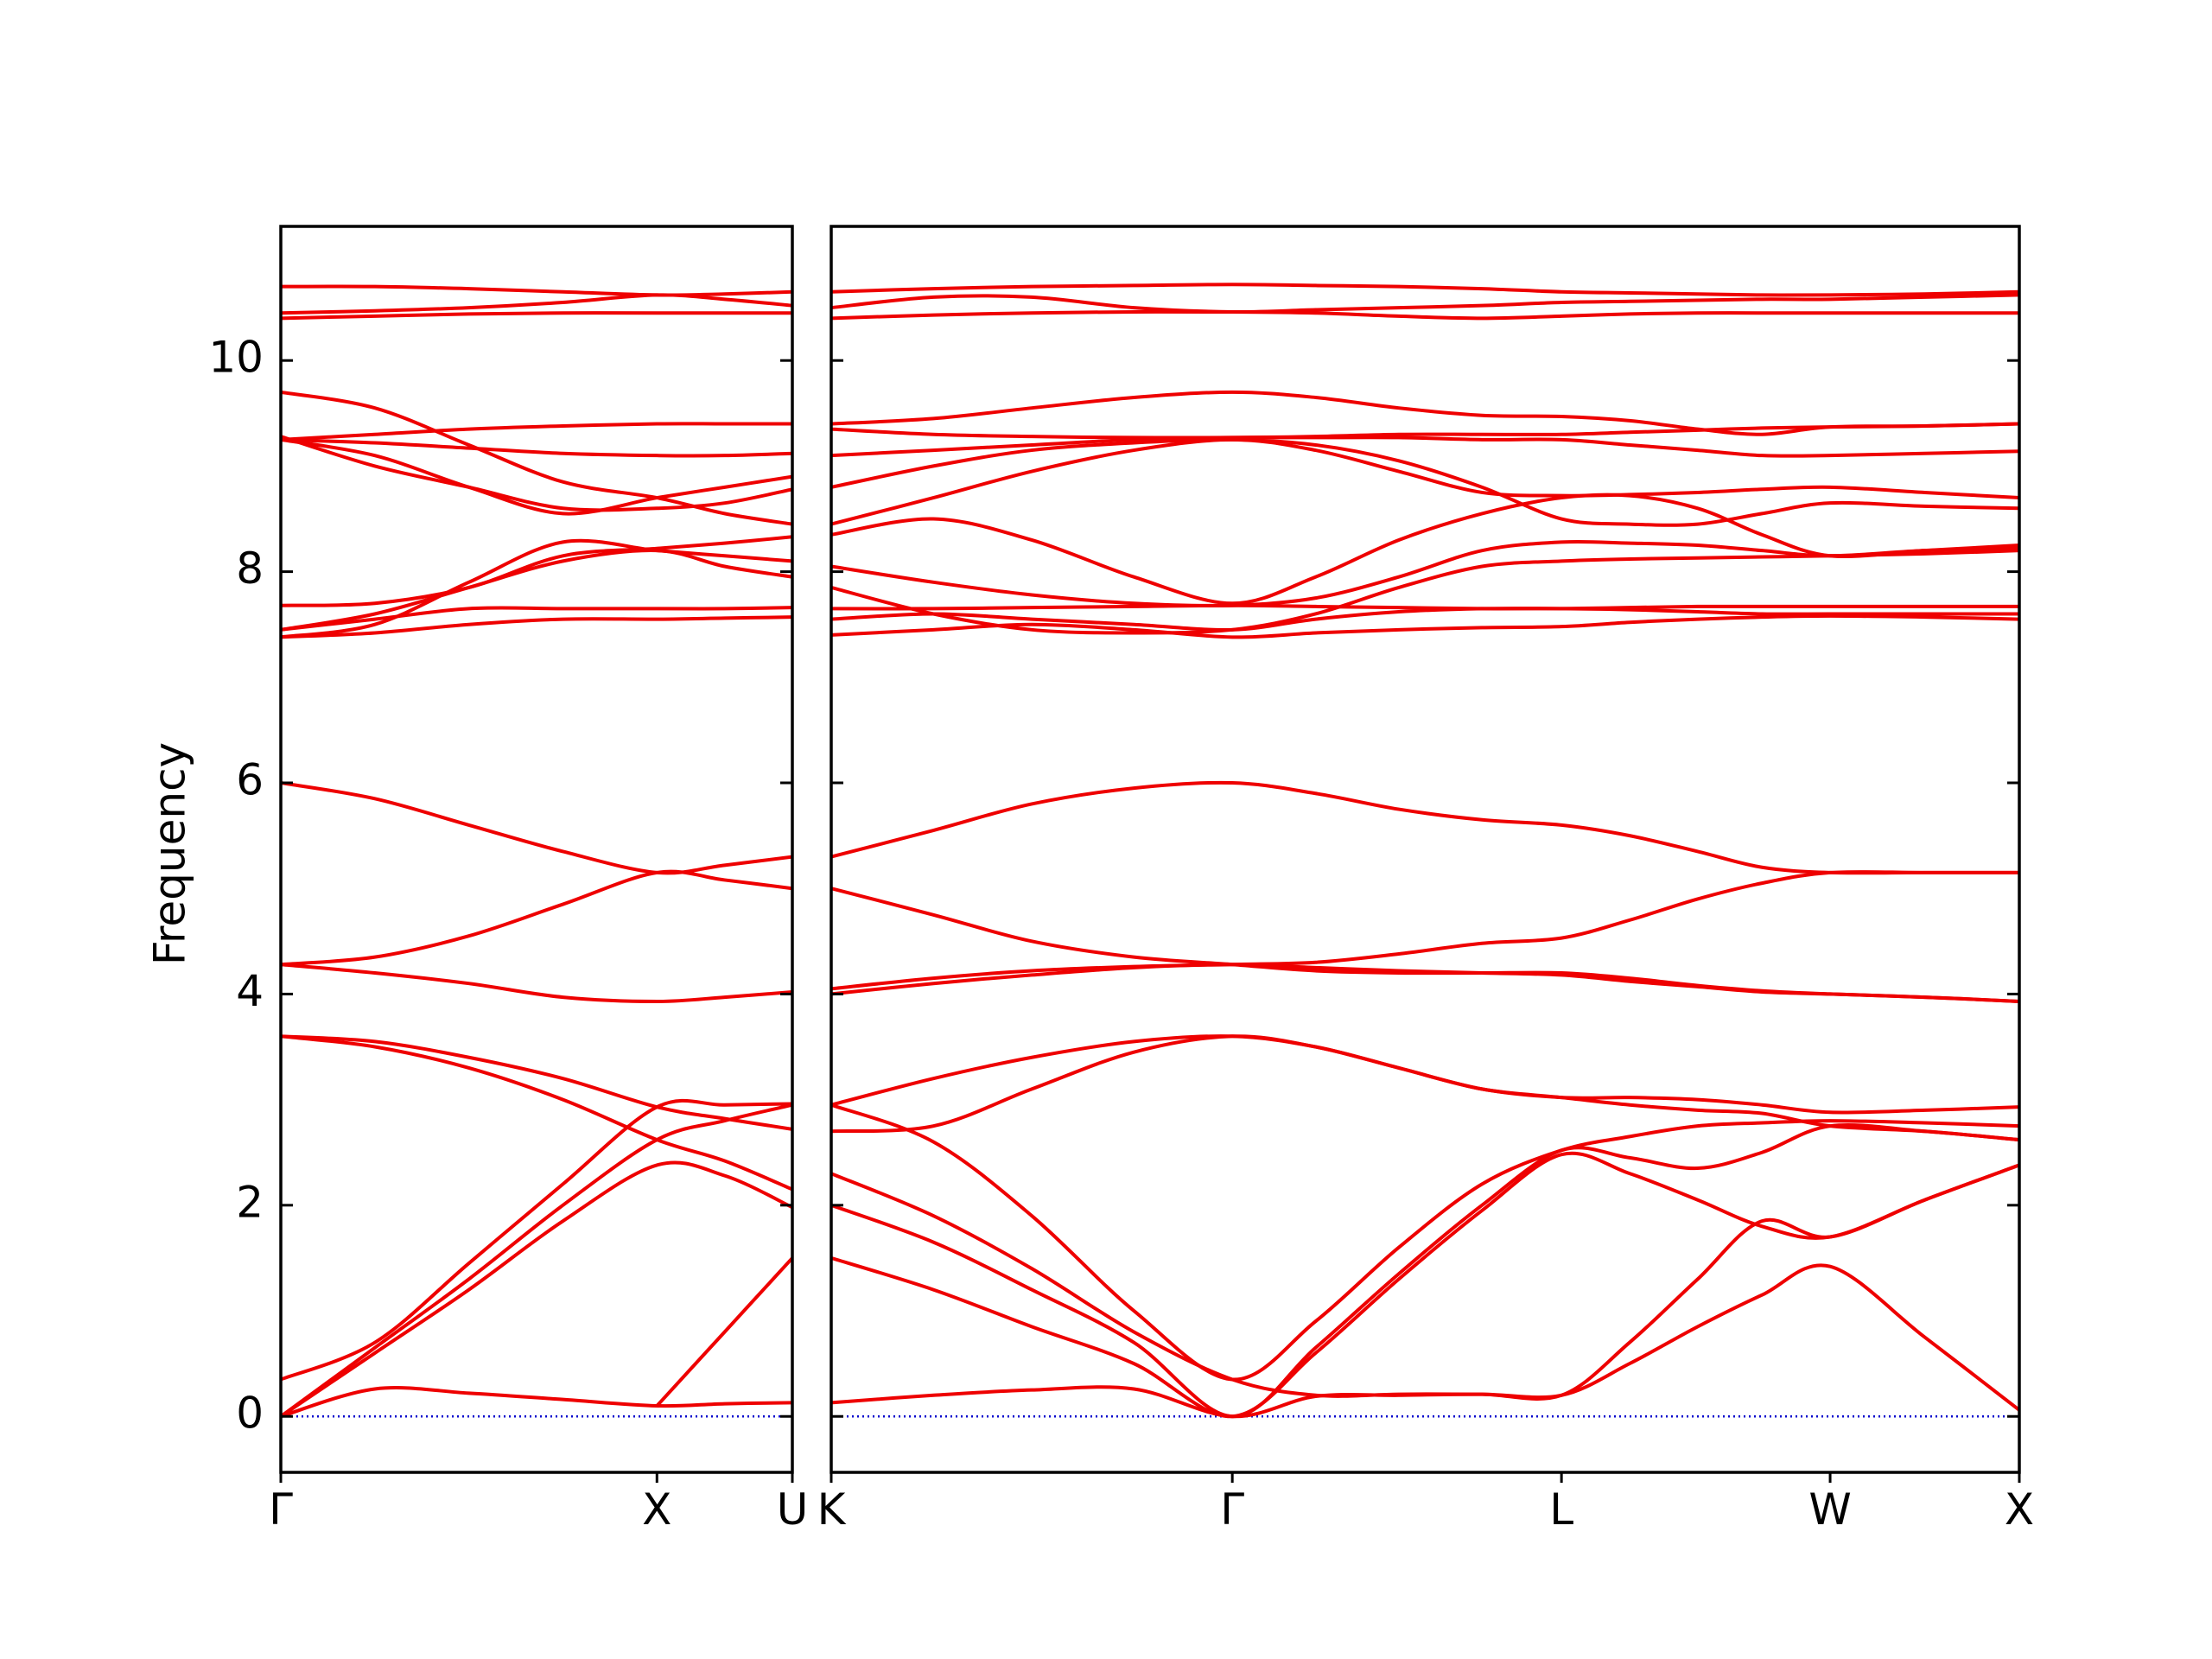 This screenshot has width=2212, height=1659. Describe the element at coordinates (250, 991) in the screenshot. I see `y-tick-label: 4` at that location.